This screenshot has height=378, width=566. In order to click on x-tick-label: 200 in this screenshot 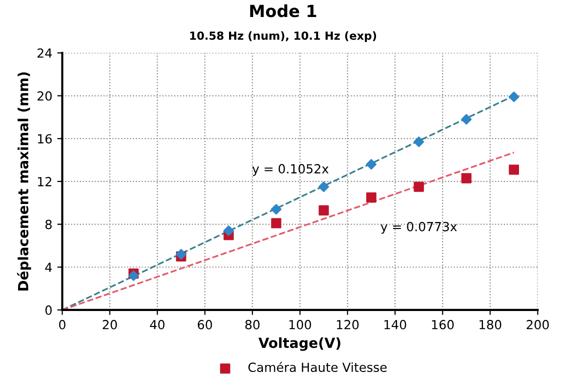, I will do `click(537, 325)`.